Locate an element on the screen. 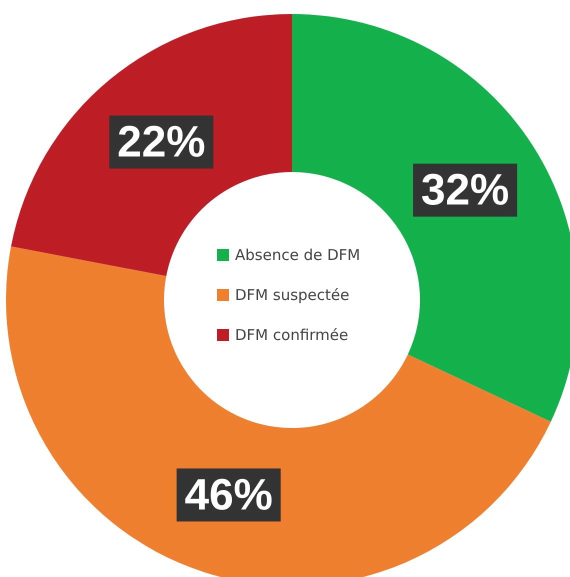 The width and height of the screenshot is (570, 577). legend-label: DFM confirmée is located at coordinates (291, 335).